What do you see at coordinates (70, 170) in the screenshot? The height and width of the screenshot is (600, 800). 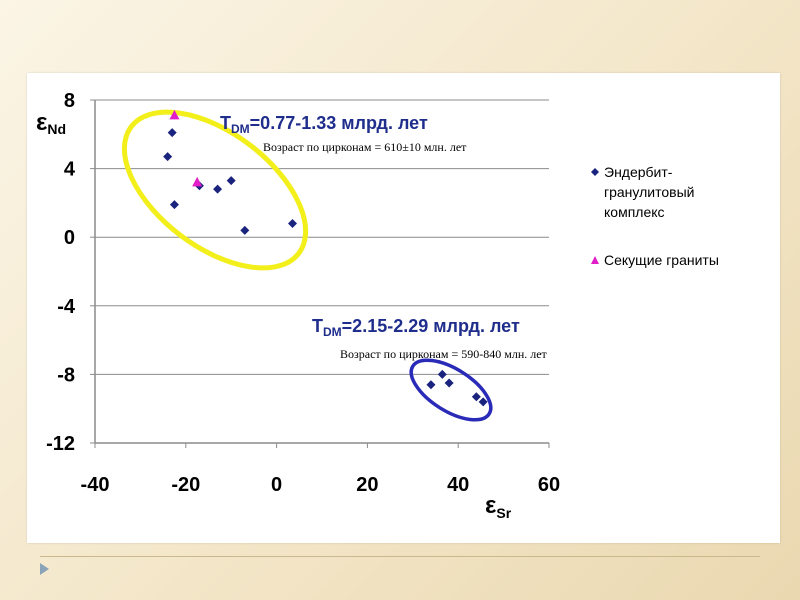 I see `y-tick-label: 4` at bounding box center [70, 170].